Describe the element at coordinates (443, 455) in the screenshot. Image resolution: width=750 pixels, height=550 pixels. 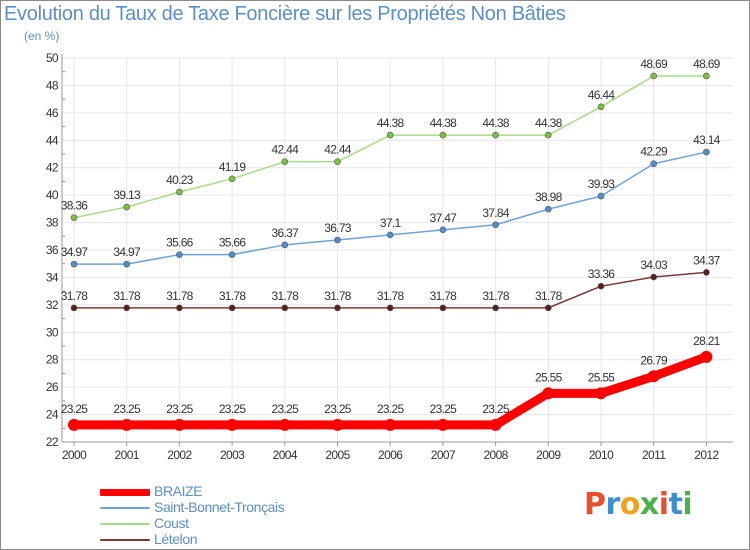
I see `x-tick-label: 2007` at that location.